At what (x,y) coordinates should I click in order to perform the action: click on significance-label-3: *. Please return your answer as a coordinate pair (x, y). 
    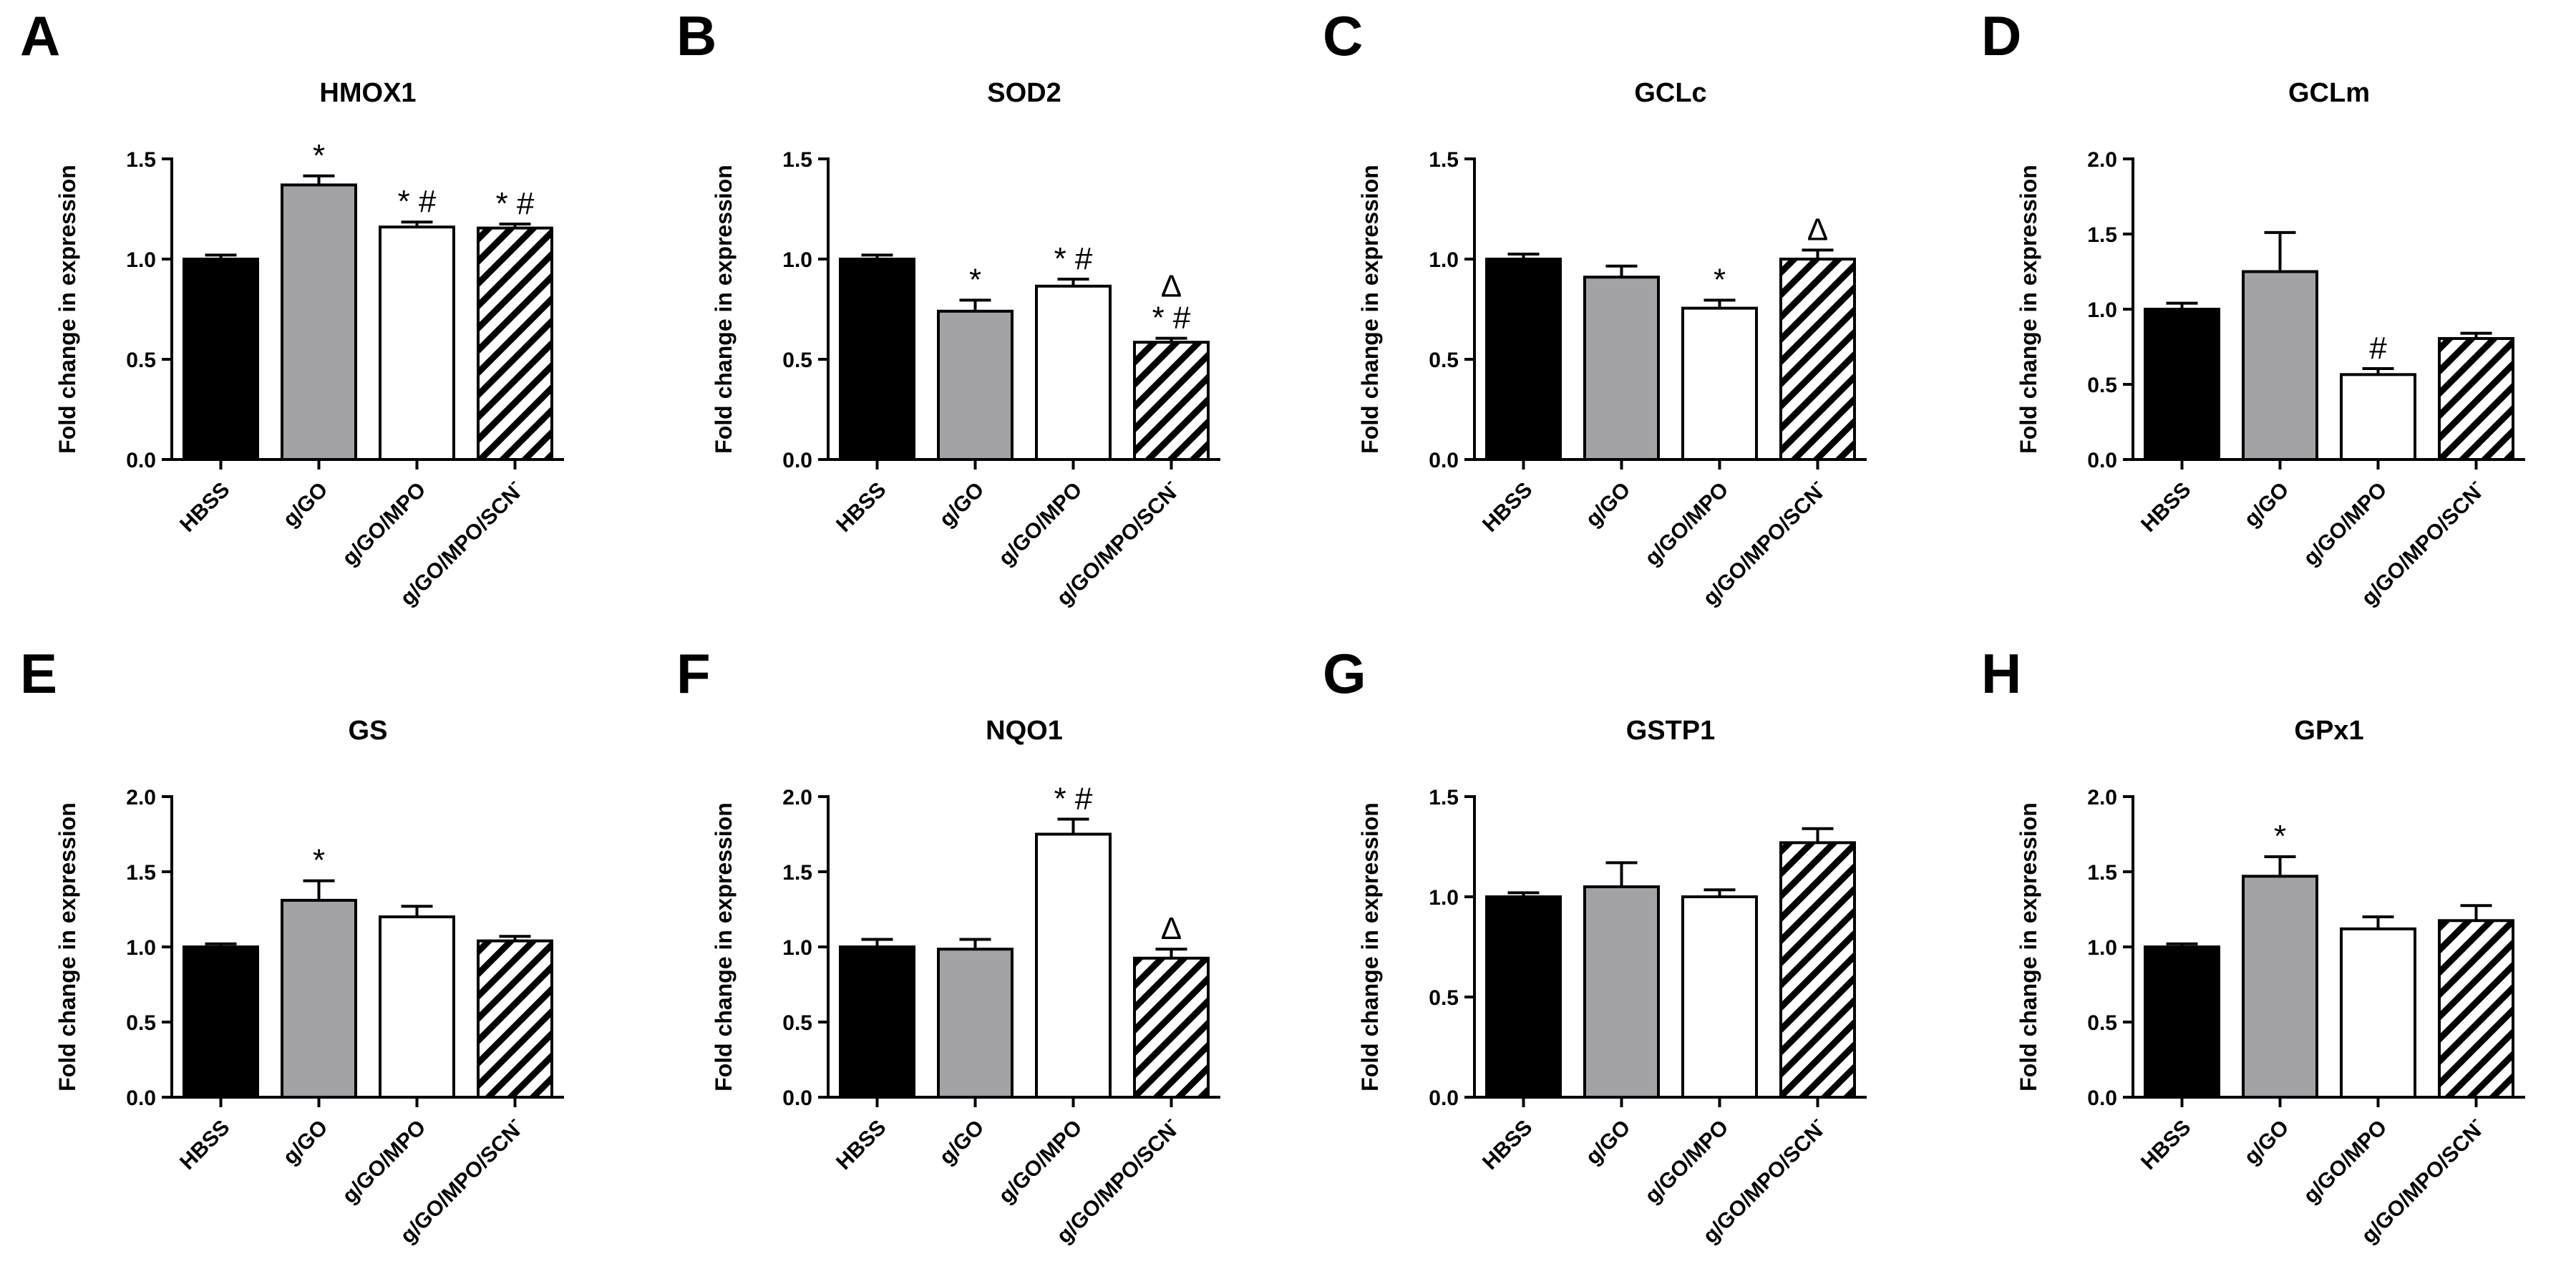
    Looking at the image, I should click on (1720, 279).